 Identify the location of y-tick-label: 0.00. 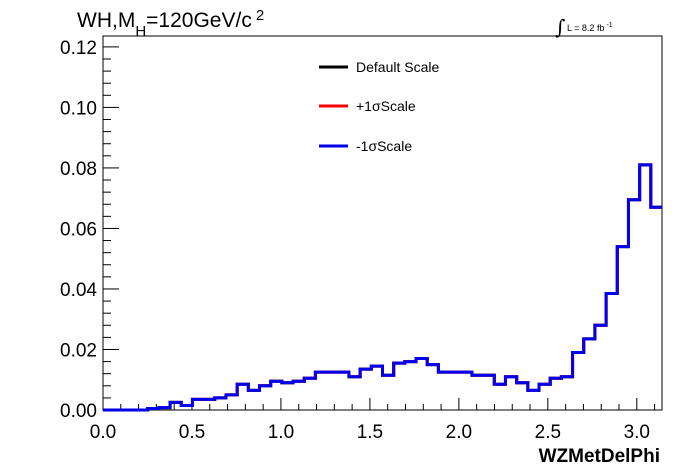
(78, 411).